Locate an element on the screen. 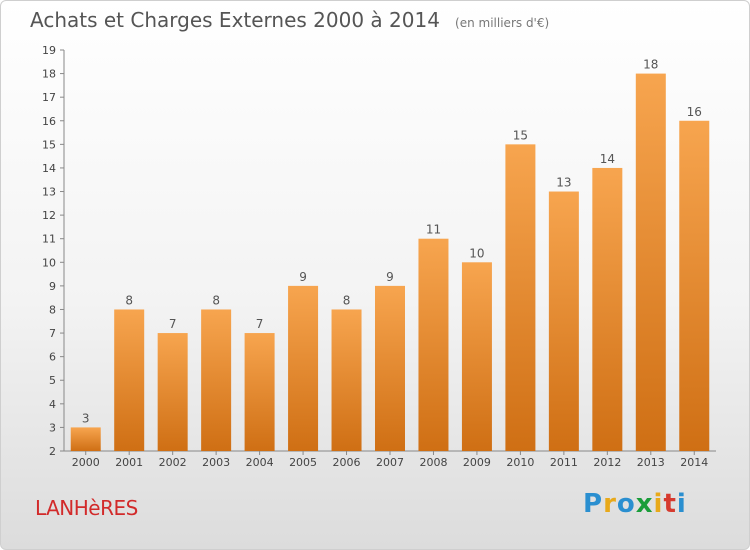 This screenshot has width=750, height=550. y-tick-label: 15 is located at coordinates (49, 144).